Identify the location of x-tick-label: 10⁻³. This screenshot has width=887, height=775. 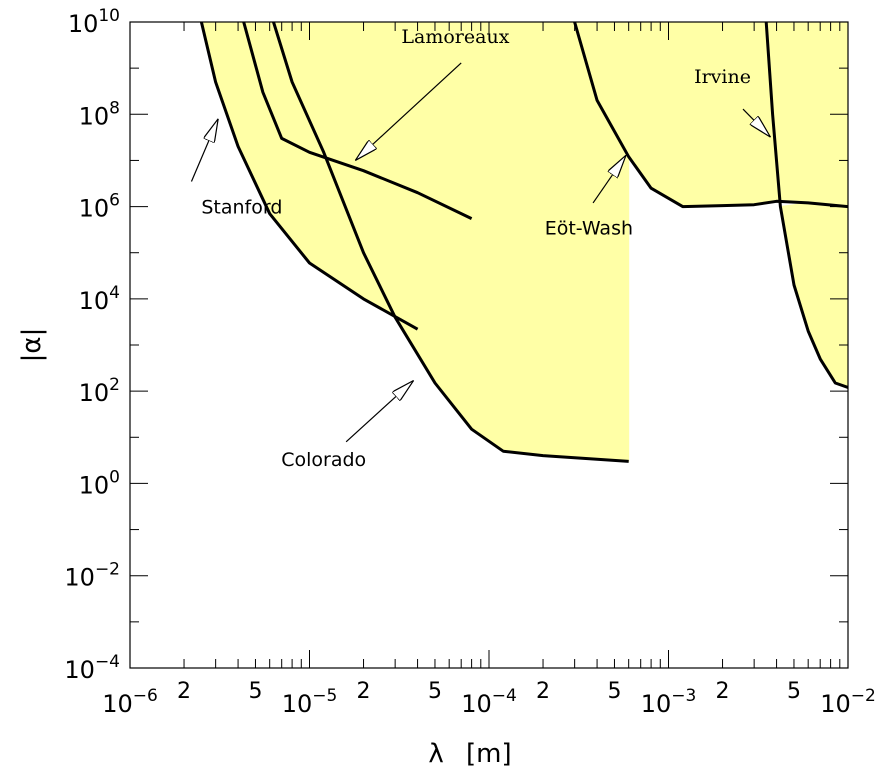
(669, 702).